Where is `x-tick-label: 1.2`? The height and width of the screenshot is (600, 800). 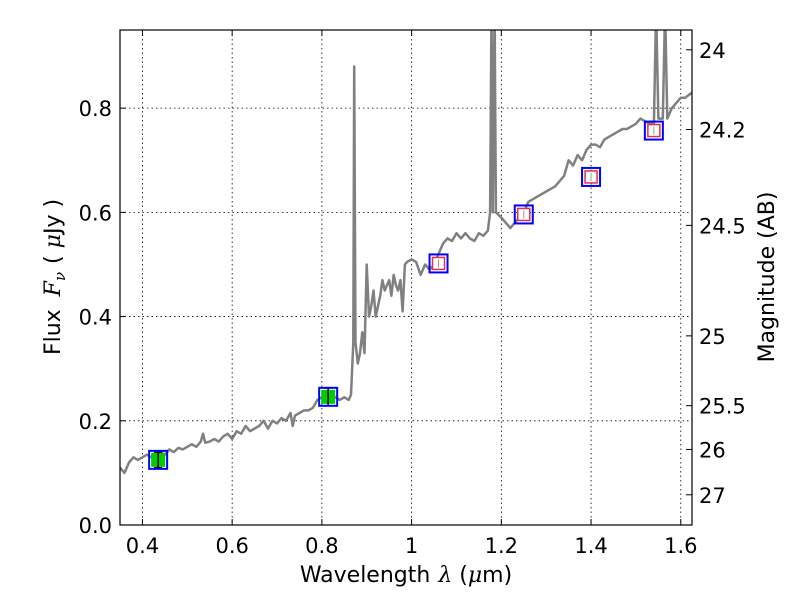 x-tick-label: 1.2 is located at coordinates (501, 546).